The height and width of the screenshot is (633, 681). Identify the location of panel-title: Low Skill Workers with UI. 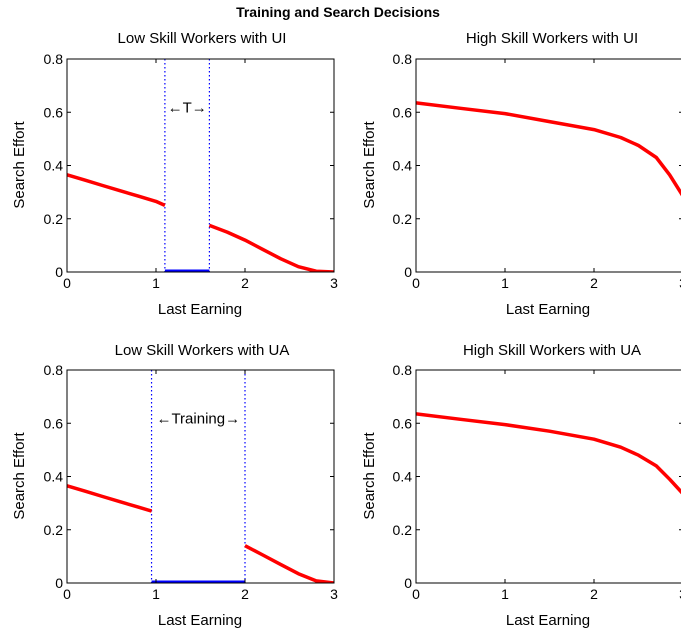
(202, 38).